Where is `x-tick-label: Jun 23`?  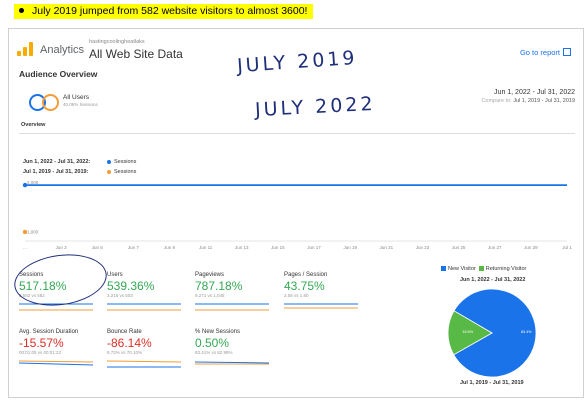 x-tick-label: Jun 23 is located at coordinates (423, 247).